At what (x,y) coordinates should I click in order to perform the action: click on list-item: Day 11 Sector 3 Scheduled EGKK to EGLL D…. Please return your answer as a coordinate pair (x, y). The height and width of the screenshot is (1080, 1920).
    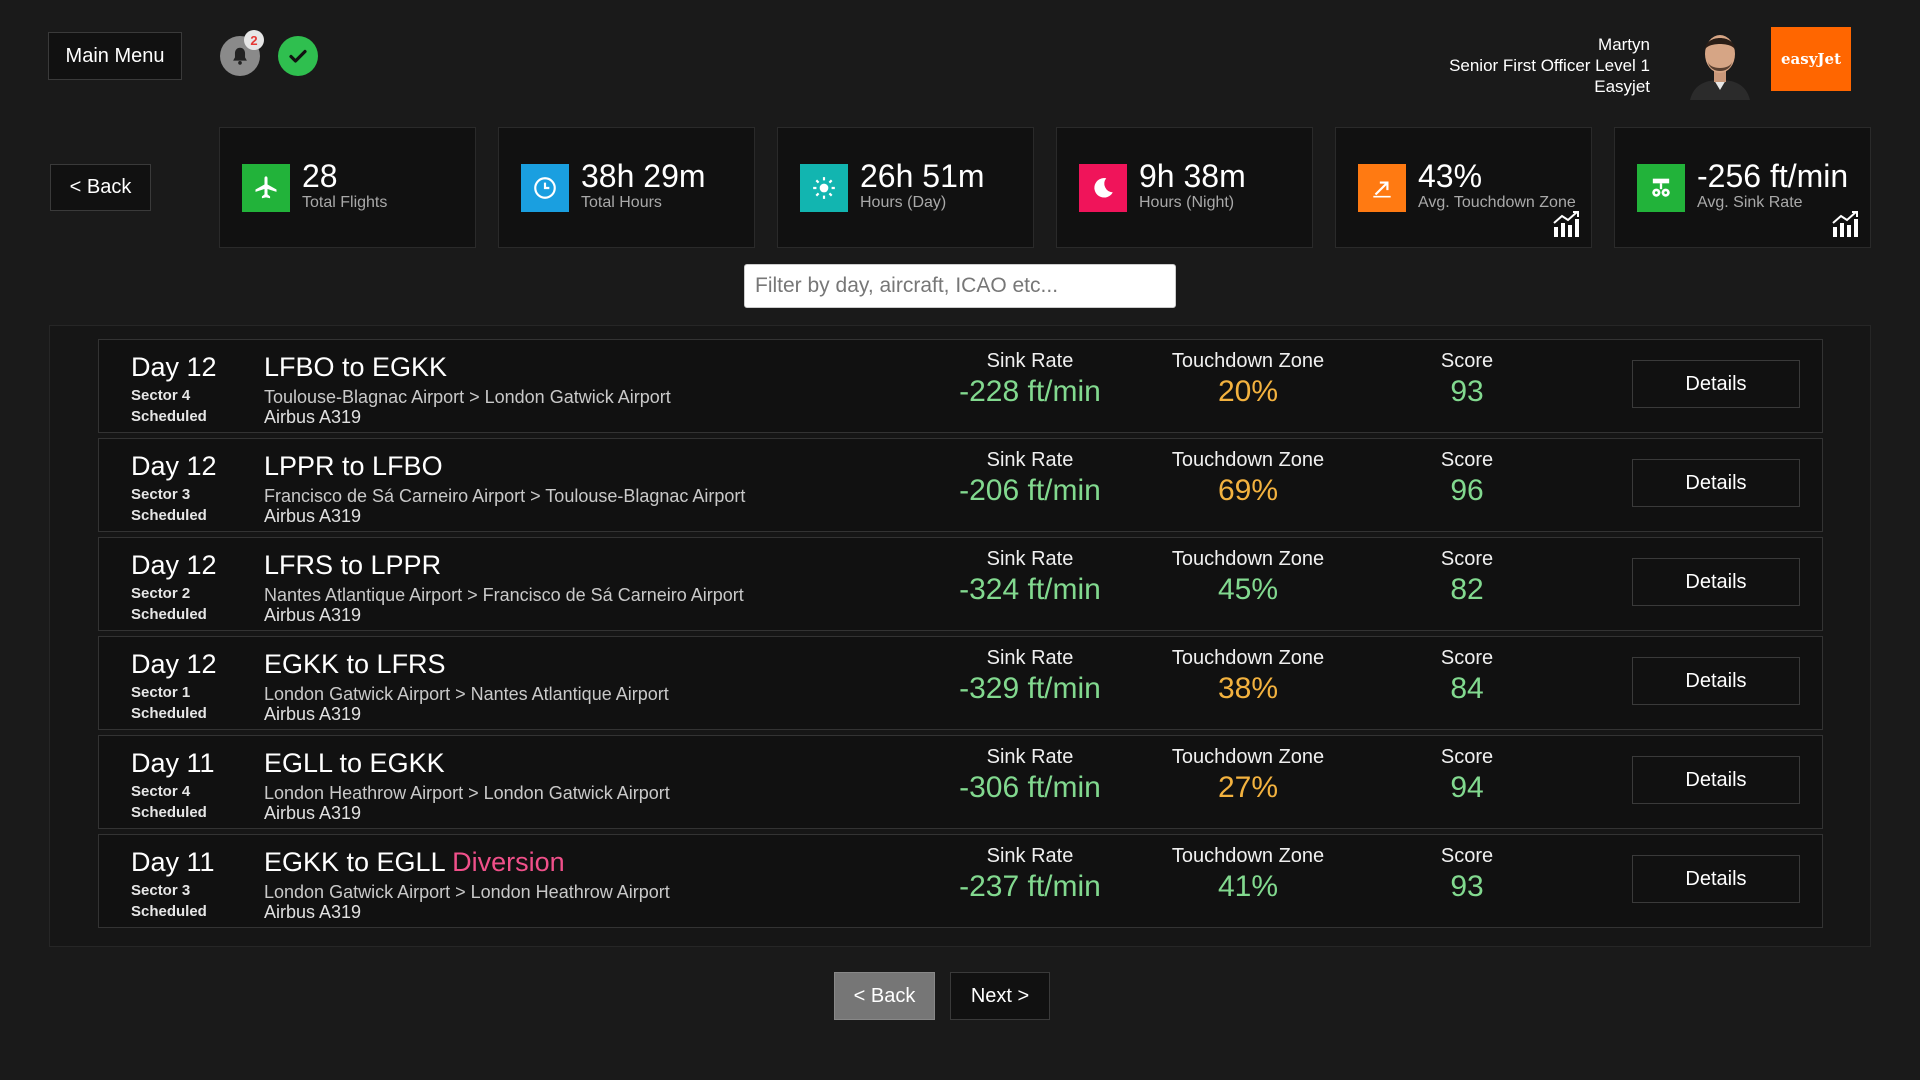
    Looking at the image, I should click on (960, 881).